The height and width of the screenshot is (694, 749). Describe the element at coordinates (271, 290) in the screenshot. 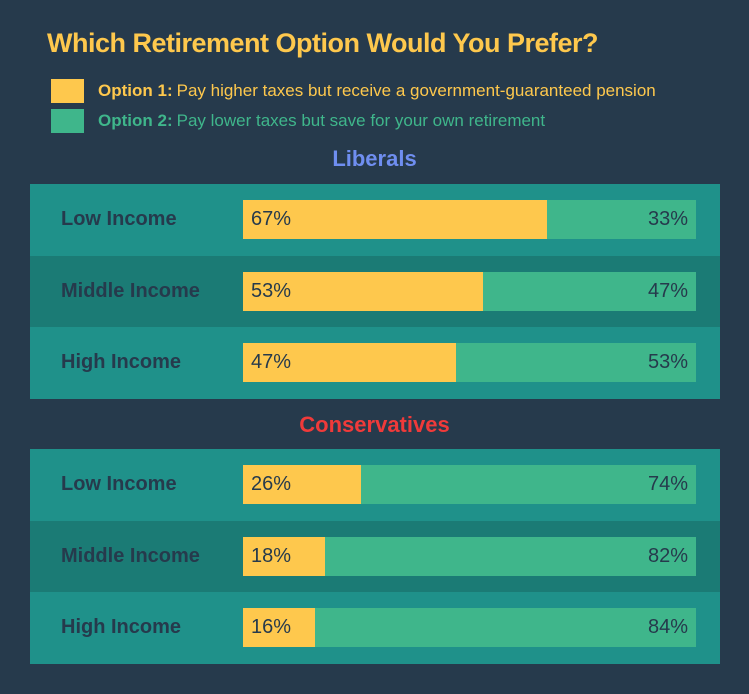

I see `data-label-option-1: 53%` at that location.